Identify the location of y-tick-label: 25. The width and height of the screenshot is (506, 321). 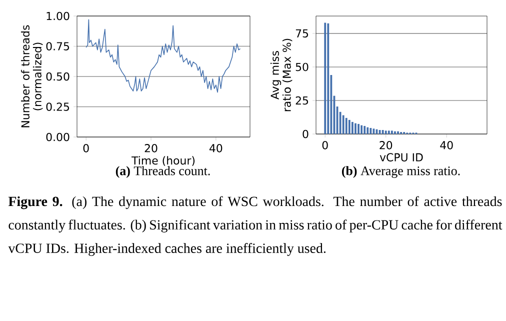
(302, 100).